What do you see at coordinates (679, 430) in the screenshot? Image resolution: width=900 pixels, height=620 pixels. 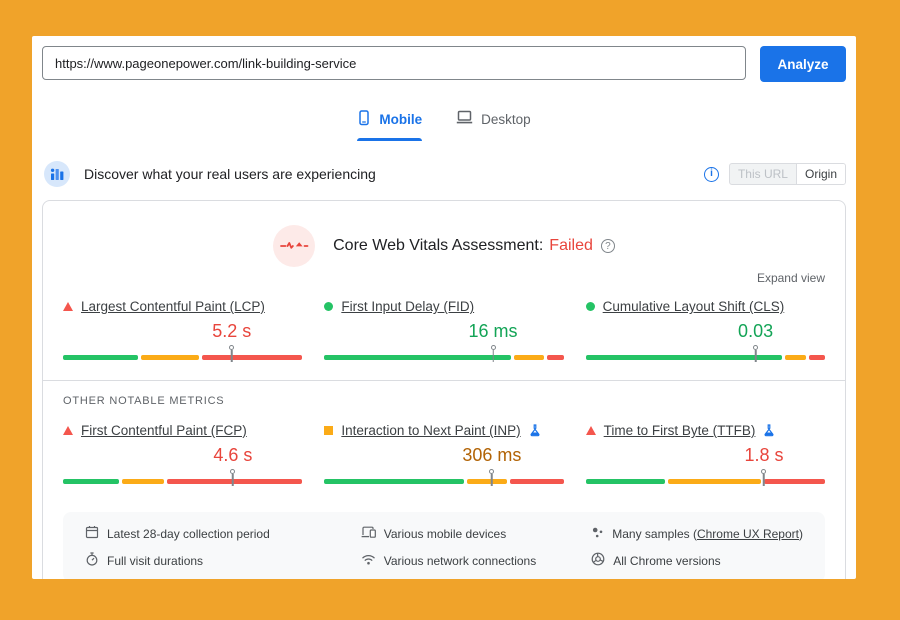 I see `metric-link-ttfb: Time to First Byte (TTFB)` at bounding box center [679, 430].